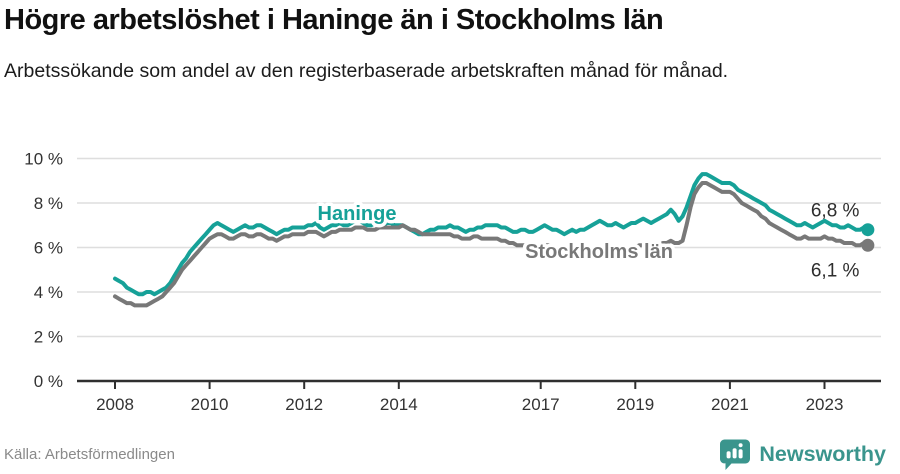 This screenshot has width=900, height=474. I want to click on y-axis-label-2: 2 %, so click(48, 337).